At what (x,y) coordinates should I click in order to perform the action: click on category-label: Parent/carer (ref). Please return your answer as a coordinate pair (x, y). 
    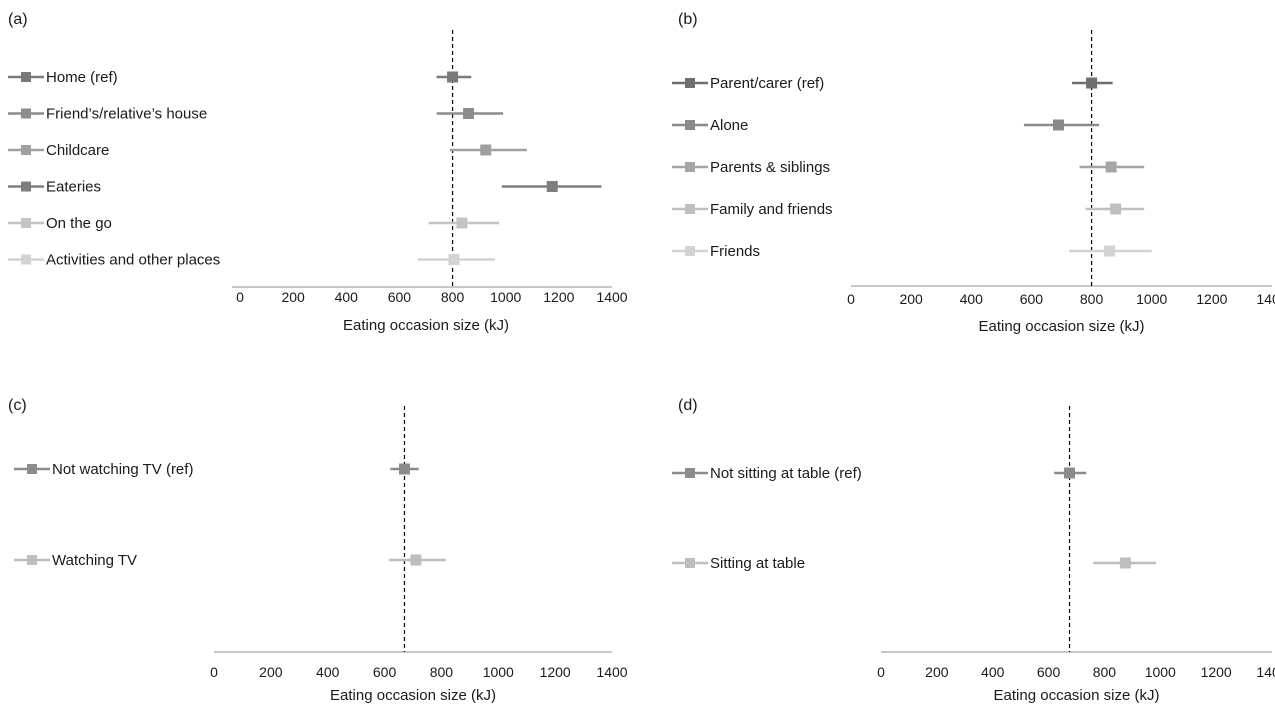
    Looking at the image, I should click on (767, 83).